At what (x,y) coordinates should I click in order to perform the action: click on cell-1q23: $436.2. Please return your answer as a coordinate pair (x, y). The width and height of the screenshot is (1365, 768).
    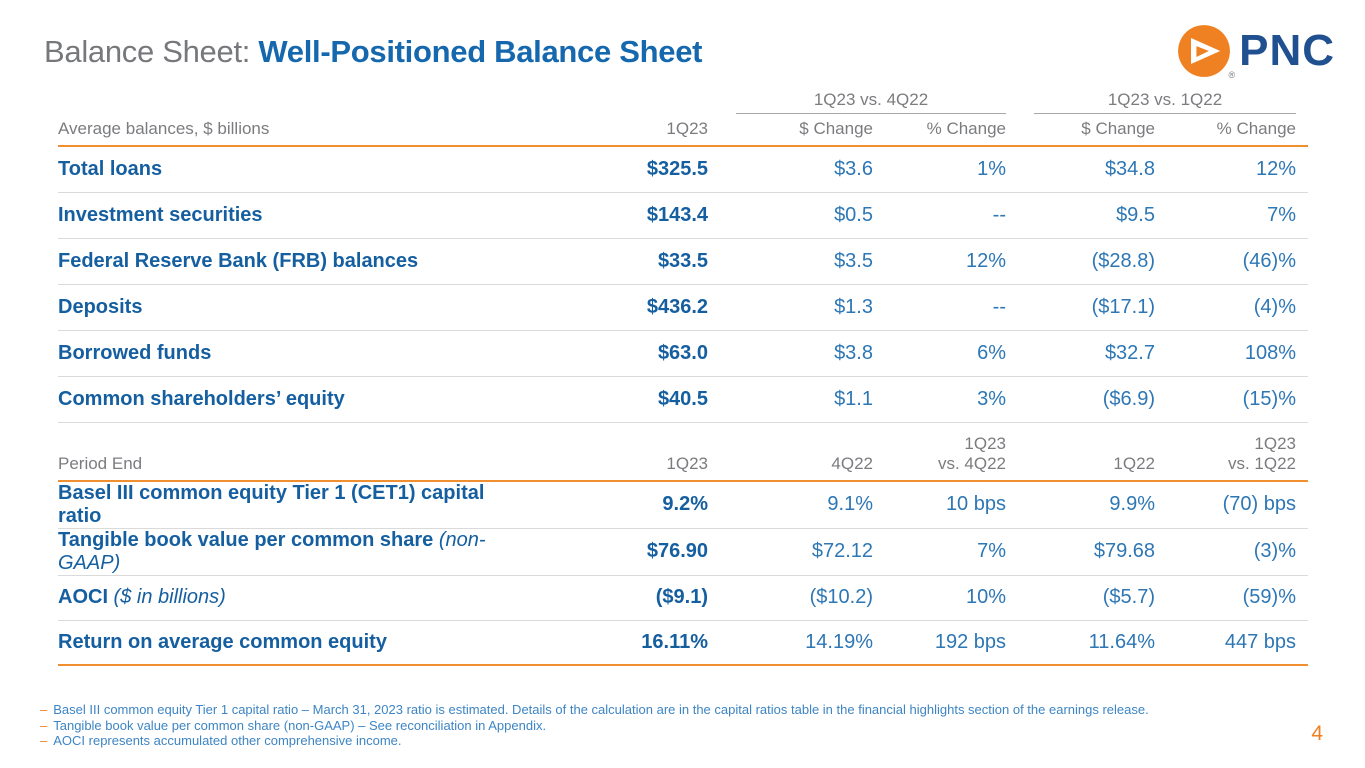
    Looking at the image, I should click on (613, 307).